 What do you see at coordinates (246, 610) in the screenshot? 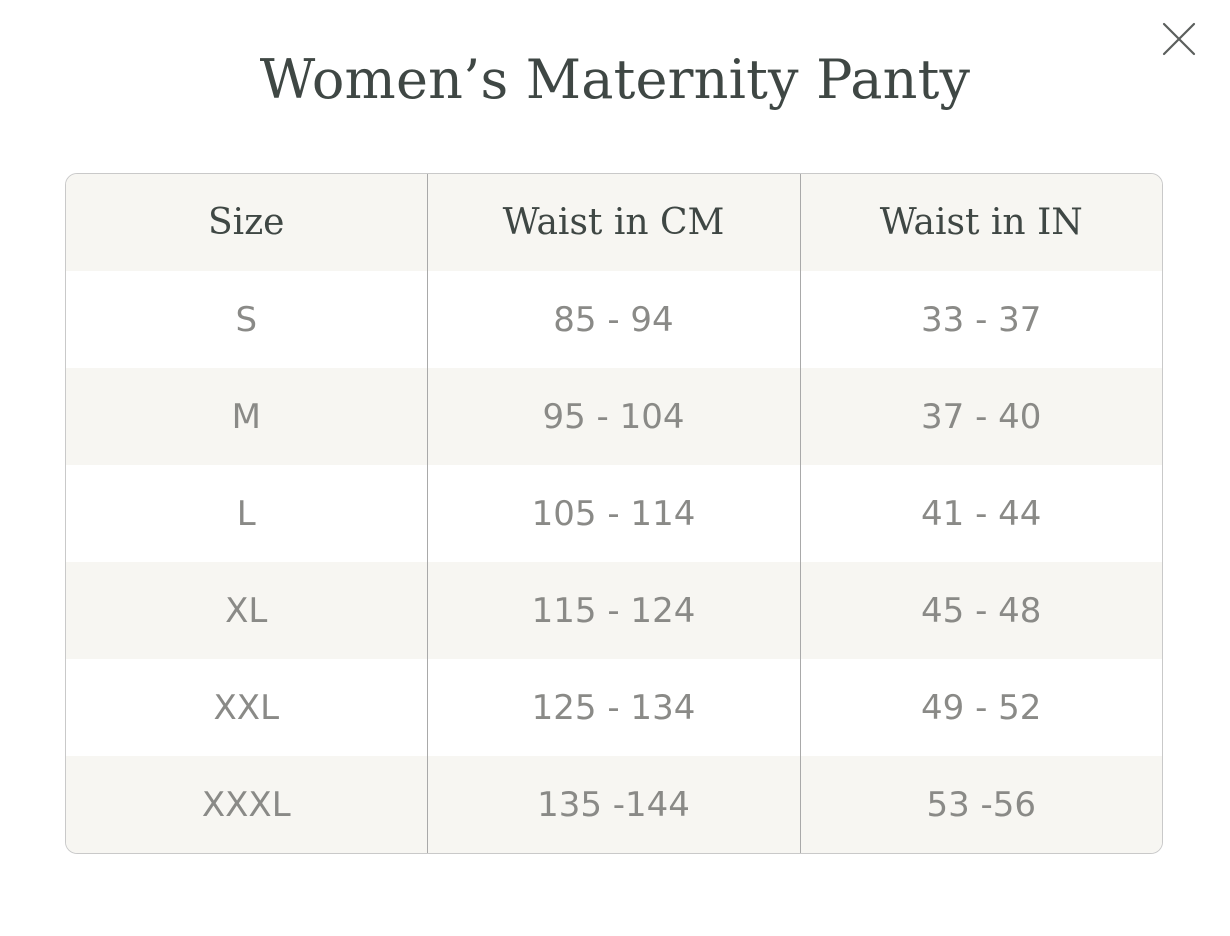
I see `cell-size: XL` at bounding box center [246, 610].